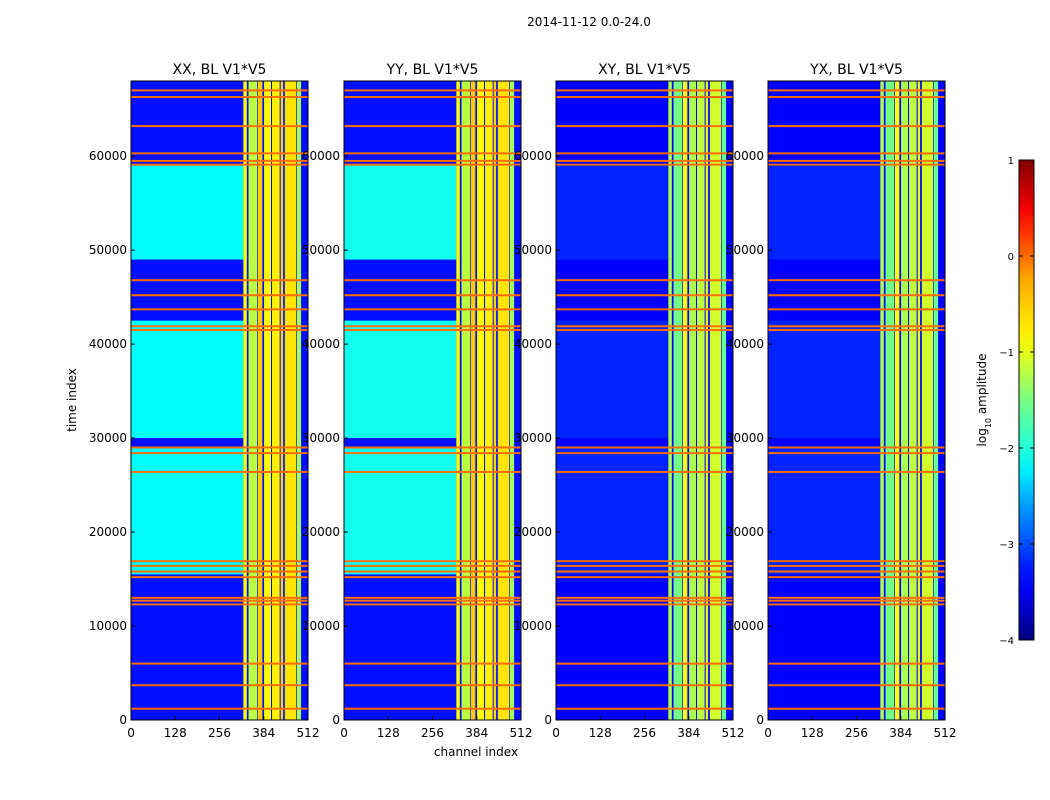  Describe the element at coordinates (644, 70) in the screenshot. I see `panel-title: XY, BL V1*V5` at that location.